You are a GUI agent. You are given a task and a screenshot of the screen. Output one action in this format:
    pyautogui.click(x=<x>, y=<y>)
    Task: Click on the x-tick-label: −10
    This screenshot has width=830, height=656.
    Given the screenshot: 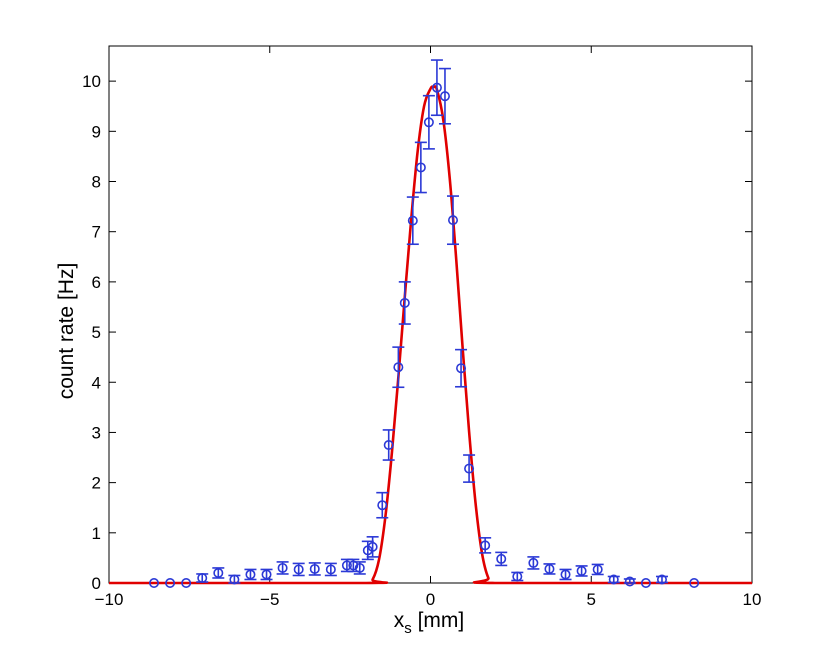 What is the action you would take?
    pyautogui.click(x=109, y=599)
    